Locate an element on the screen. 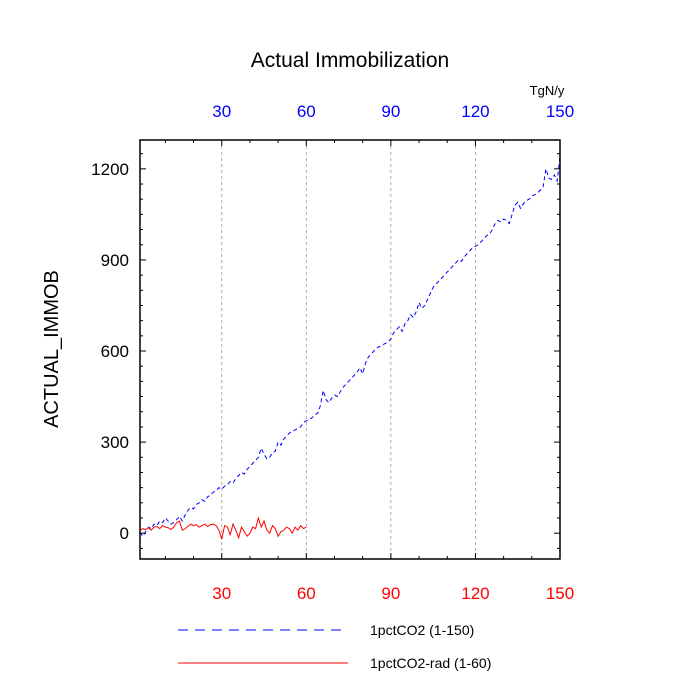 This screenshot has width=700, height=700. y-tick-label-600: 600 is located at coordinates (115, 351).